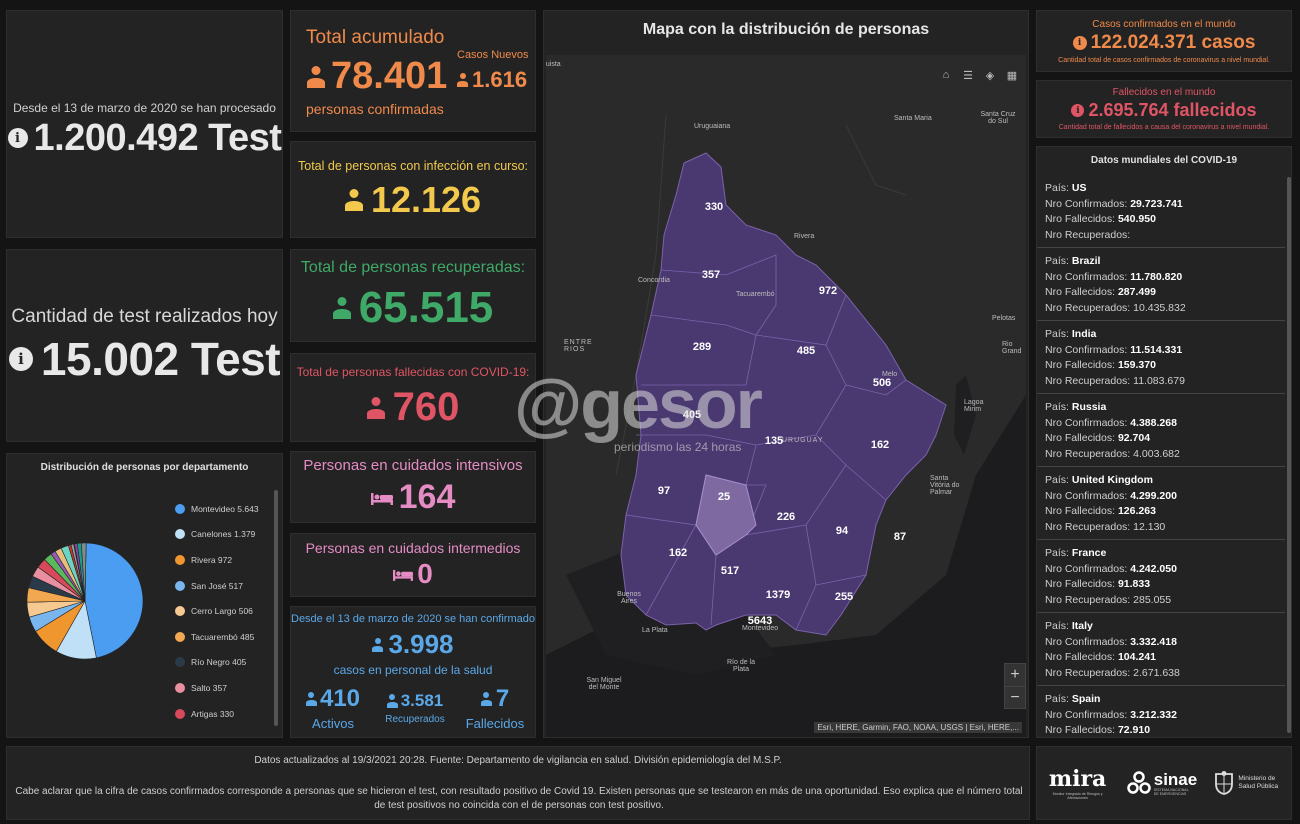 This screenshot has height=824, width=1300. Describe the element at coordinates (223, 535) in the screenshot. I see `legend-item: Canelones 1.379` at that location.